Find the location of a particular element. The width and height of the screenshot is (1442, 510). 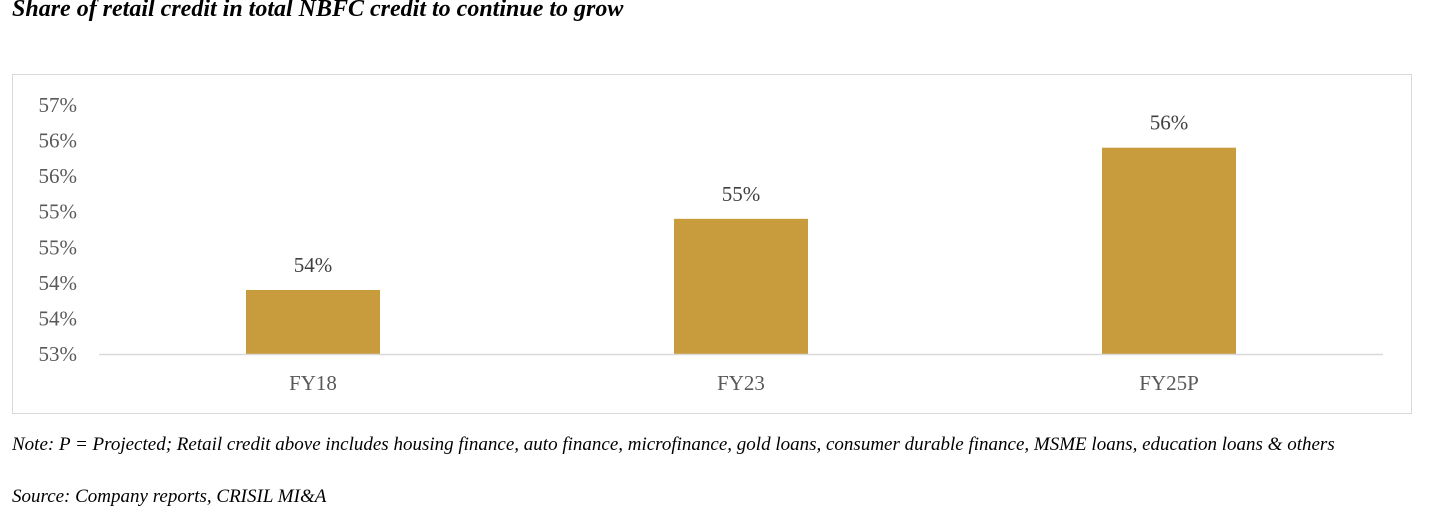

x-tick-label: FY25P is located at coordinates (1169, 383).